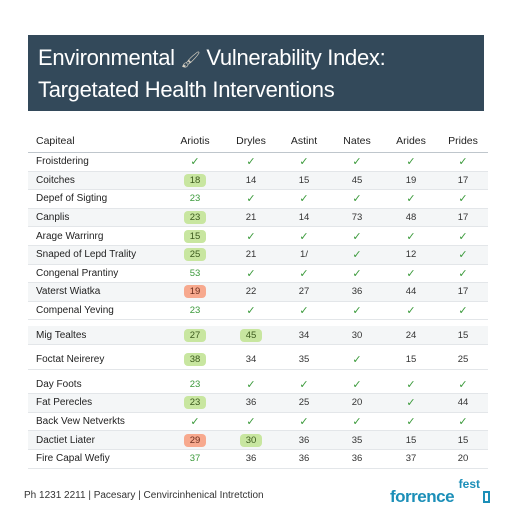  Describe the element at coordinates (411, 180) in the screenshot. I see `cell-value: 19` at that location.